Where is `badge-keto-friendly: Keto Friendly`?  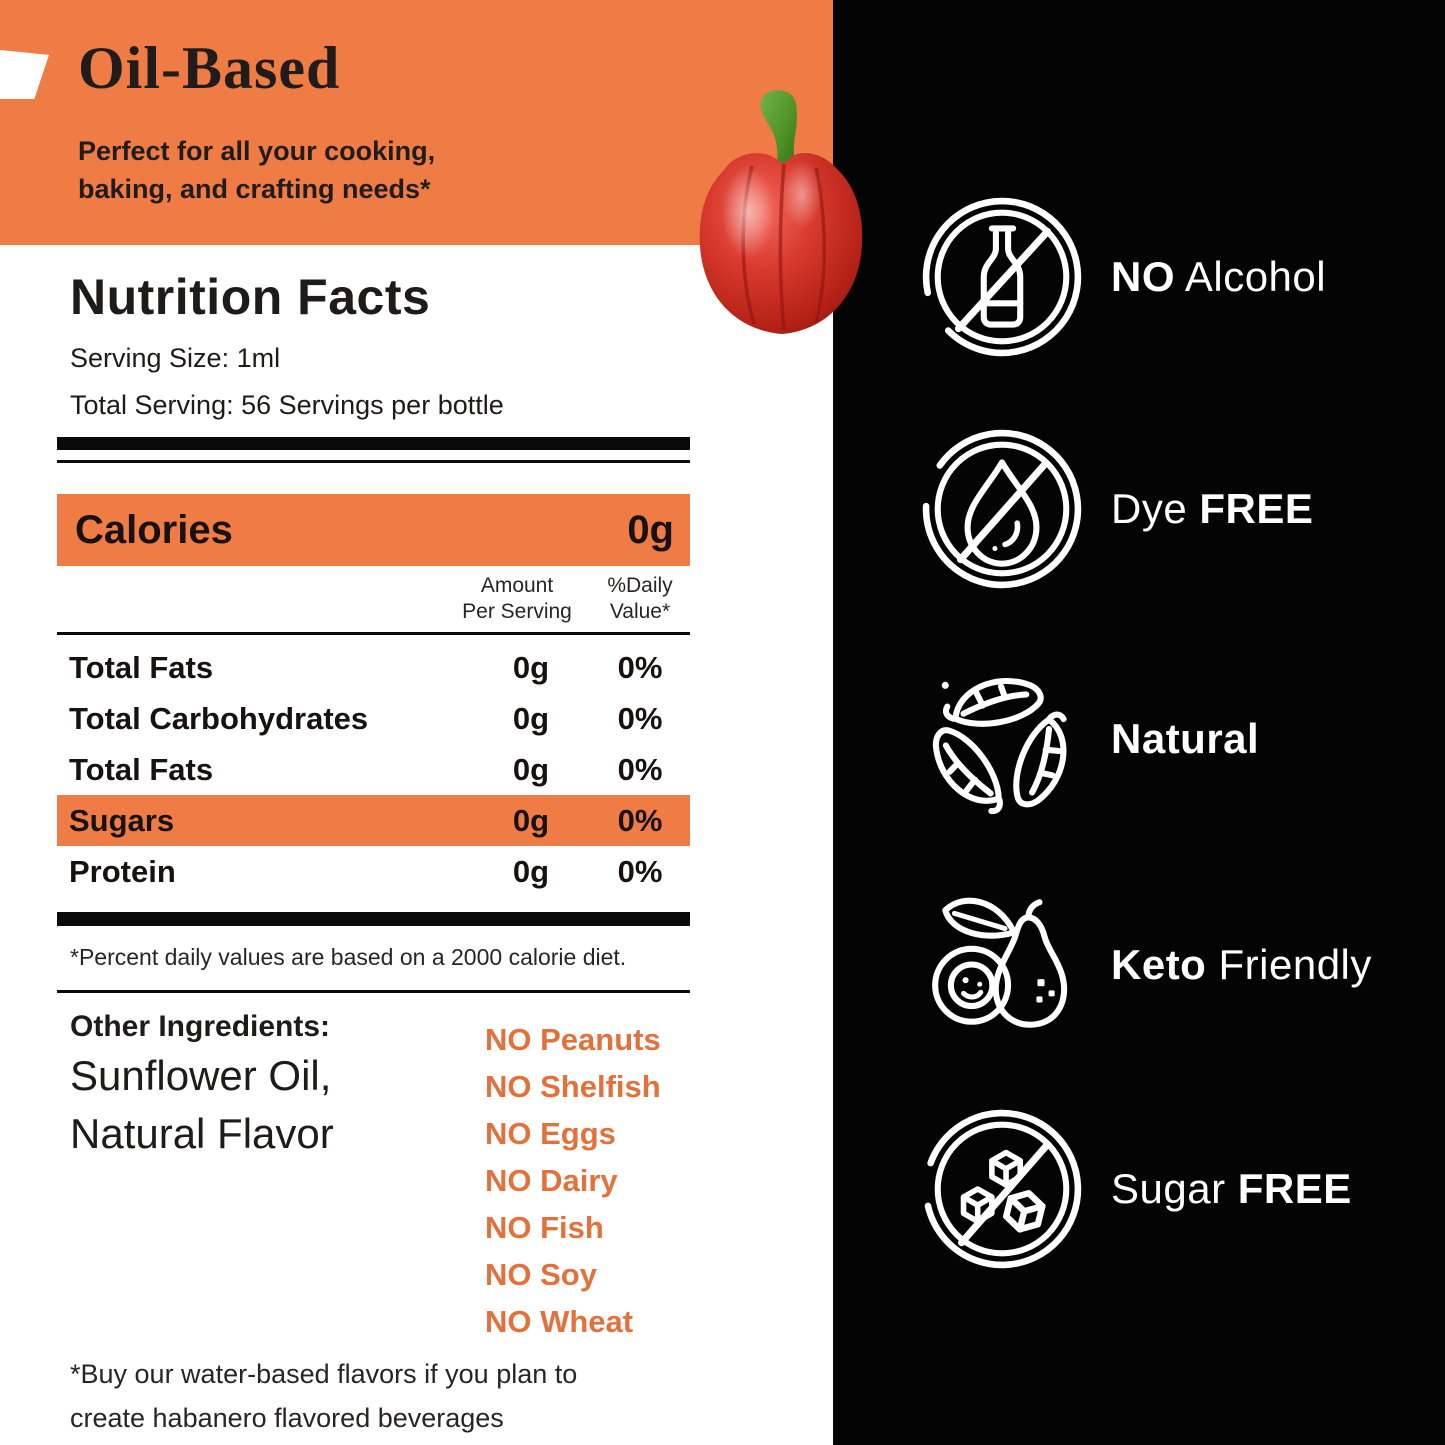
badge-keto-friendly: Keto Friendly is located at coordinates (1146, 965).